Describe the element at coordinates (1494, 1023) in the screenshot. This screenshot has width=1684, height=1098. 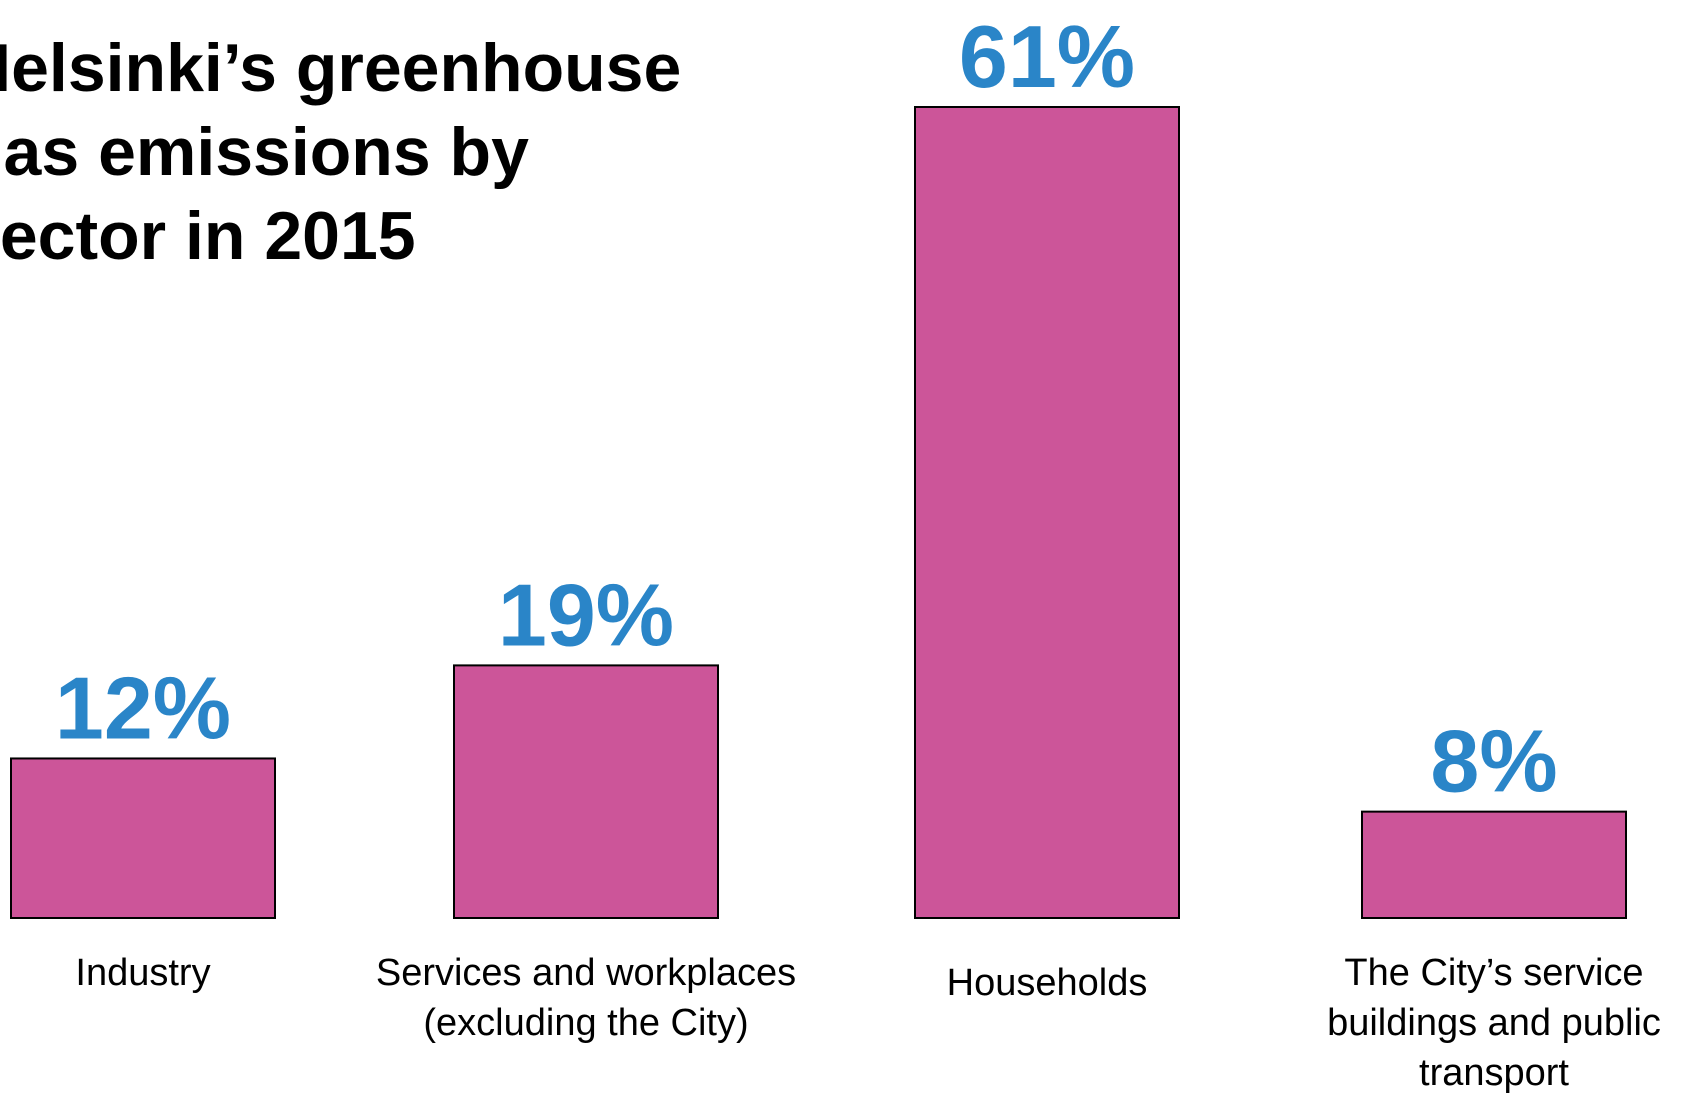
I see `category-label-line: buildings and public` at that location.